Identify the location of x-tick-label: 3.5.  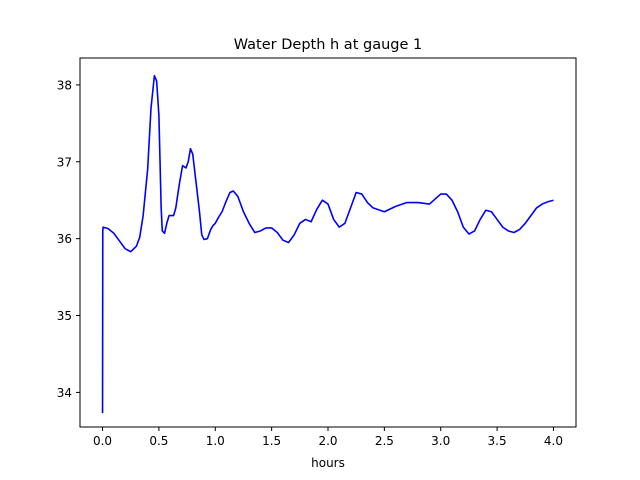
(497, 441).